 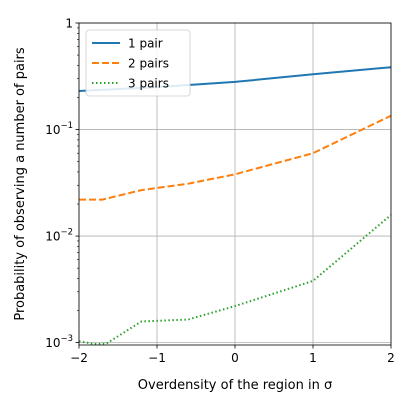 I want to click on x-tick-label: −1, so click(x=157, y=358).